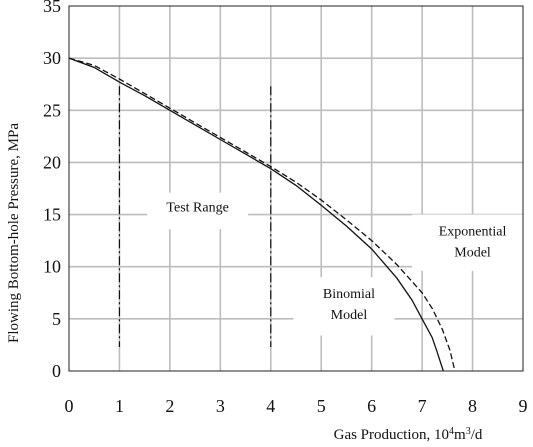 The image size is (533, 447). What do you see at coordinates (119, 406) in the screenshot?
I see `x-tick-label: 1` at bounding box center [119, 406].